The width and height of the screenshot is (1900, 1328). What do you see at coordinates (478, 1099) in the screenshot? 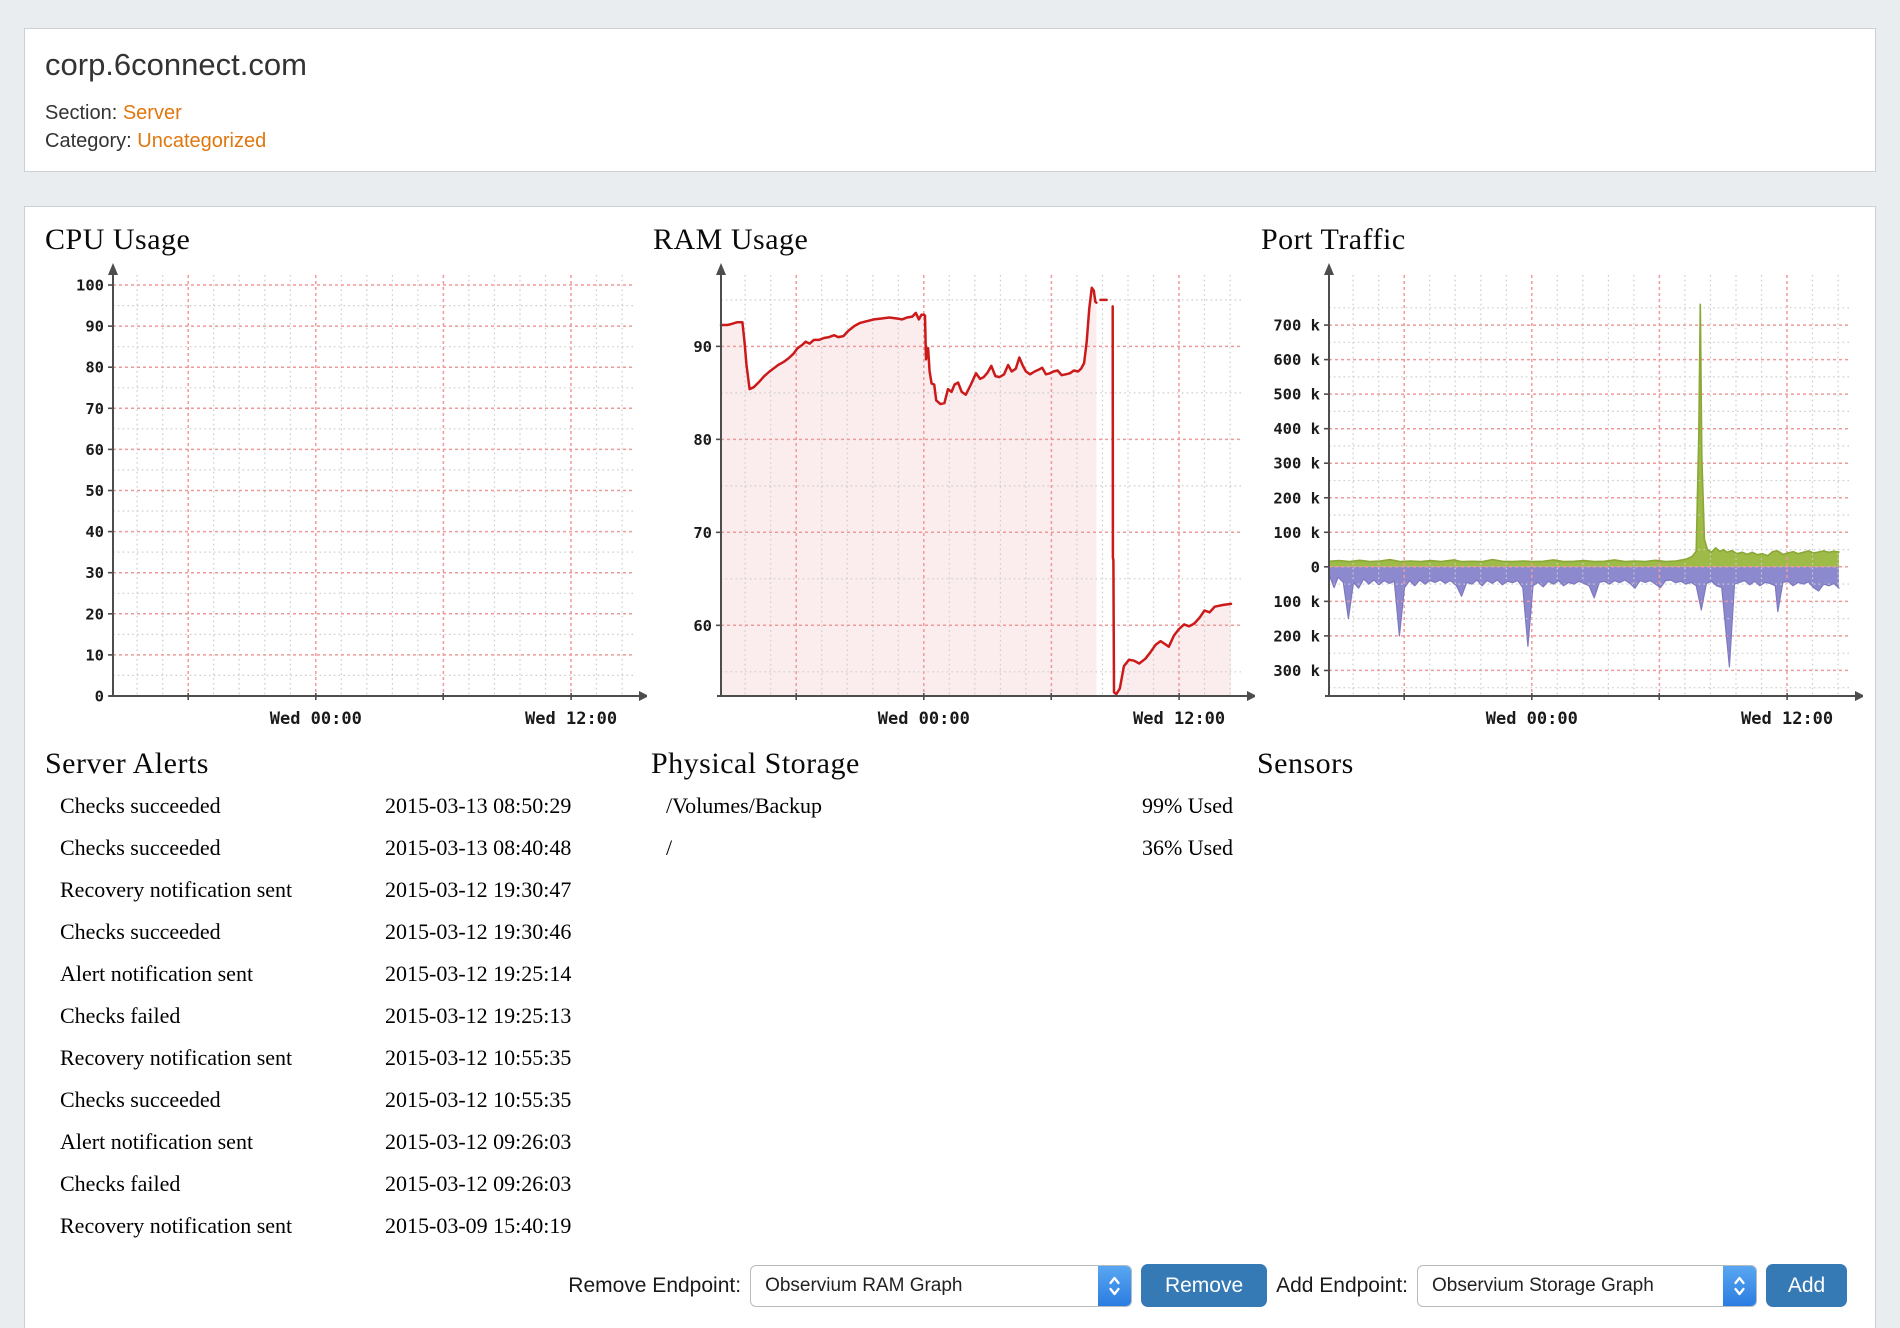
I see `alert-timestamp: 2015-03-12 10:55:35` at bounding box center [478, 1099].